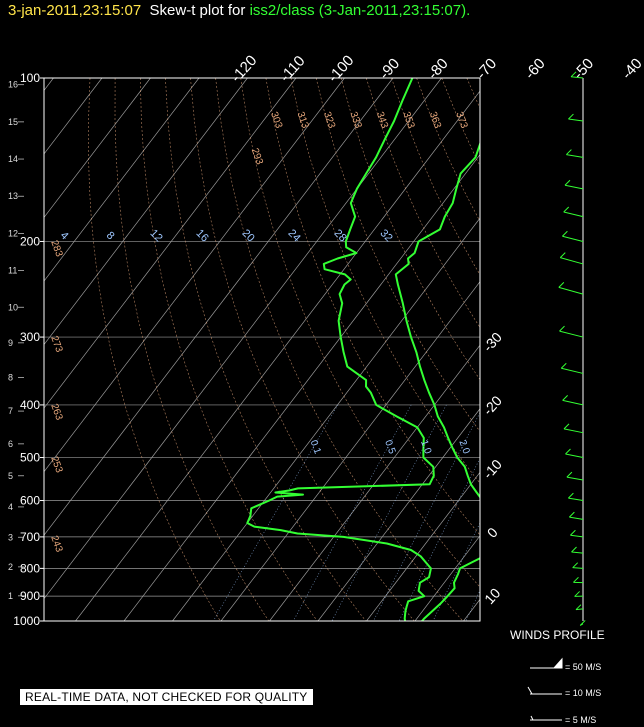 This screenshot has height=727, width=644. What do you see at coordinates (12, 271) in the screenshot?
I see `height-tick-label: 11` at bounding box center [12, 271].